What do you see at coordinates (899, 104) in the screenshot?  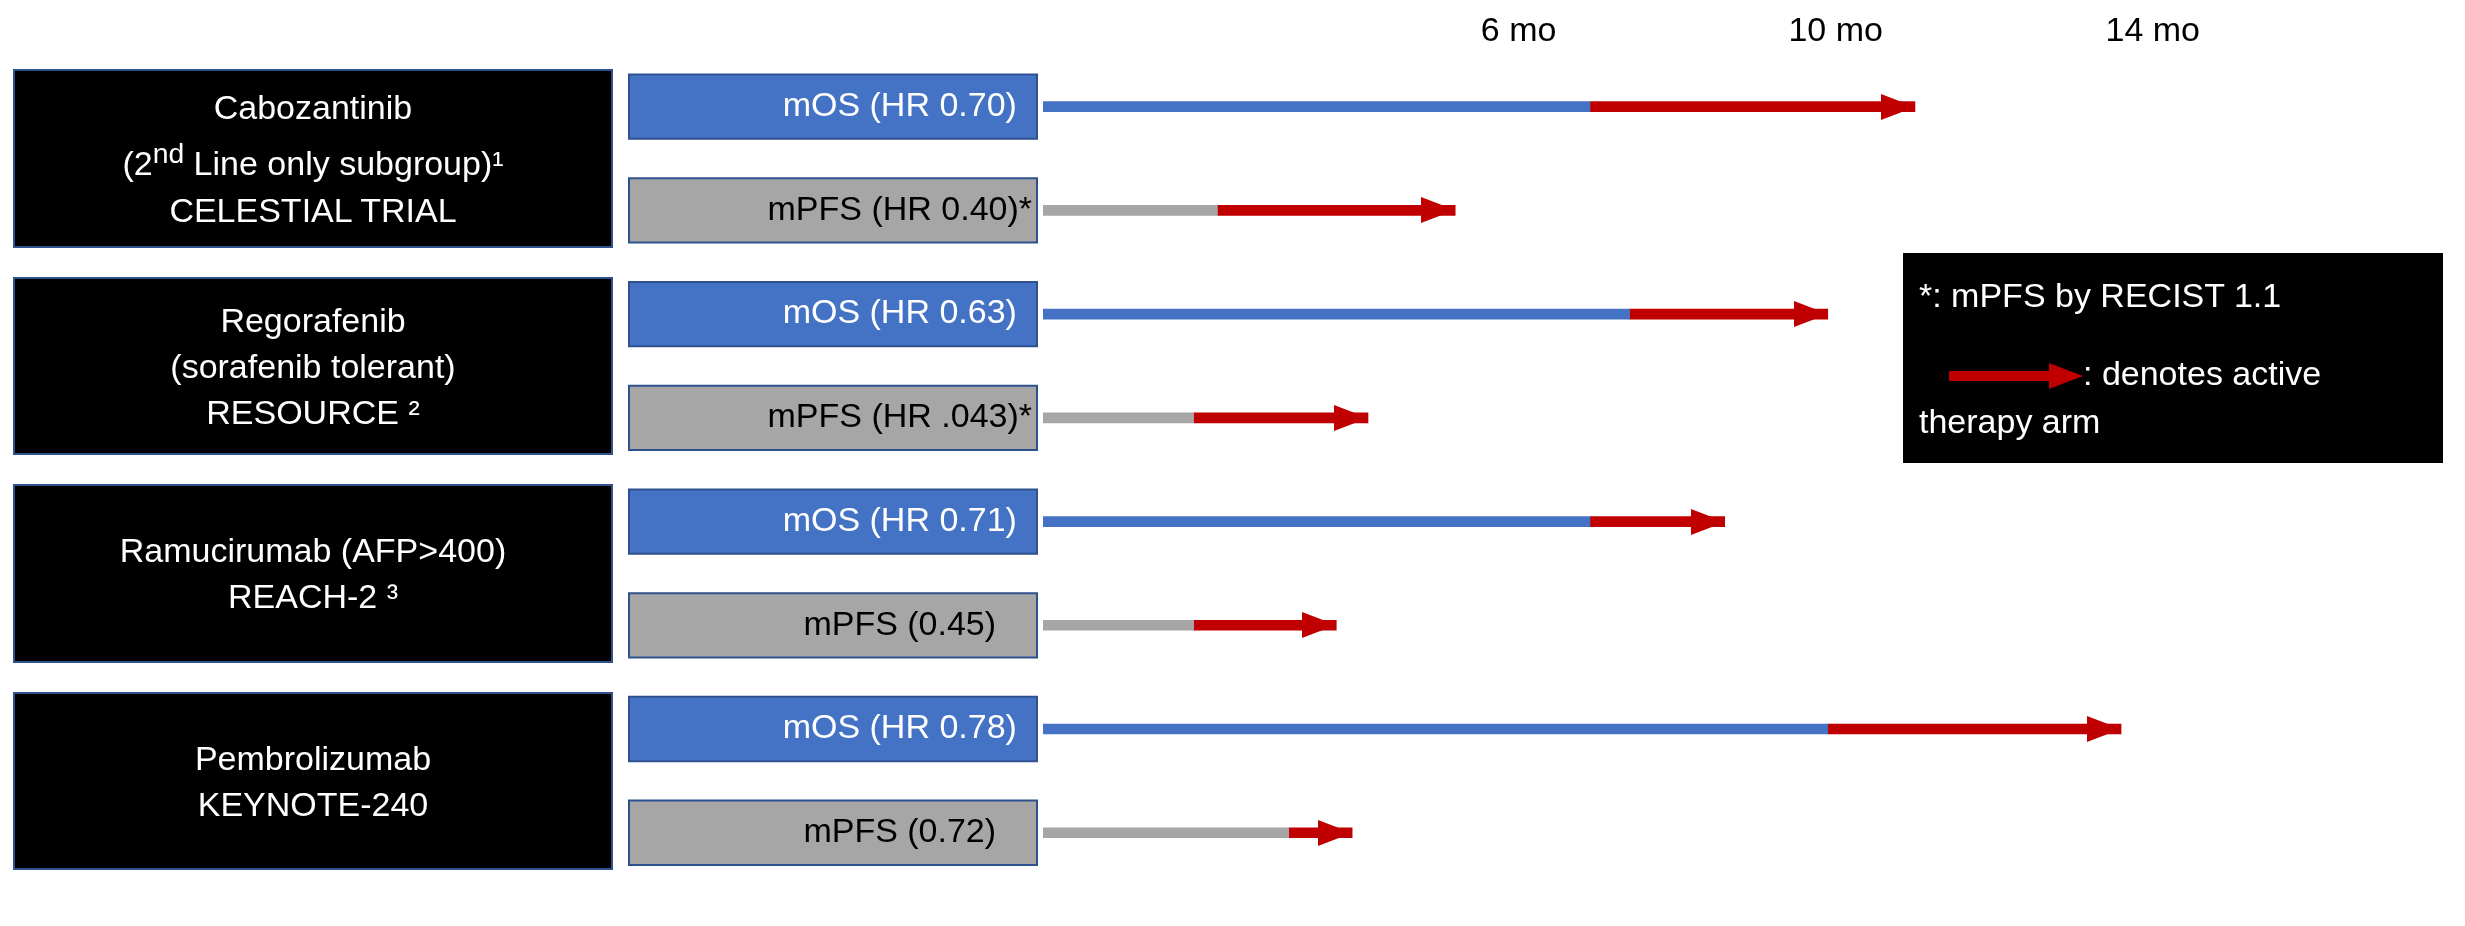 I see `y-tick-label: mOS (HR 0.70)` at bounding box center [899, 104].